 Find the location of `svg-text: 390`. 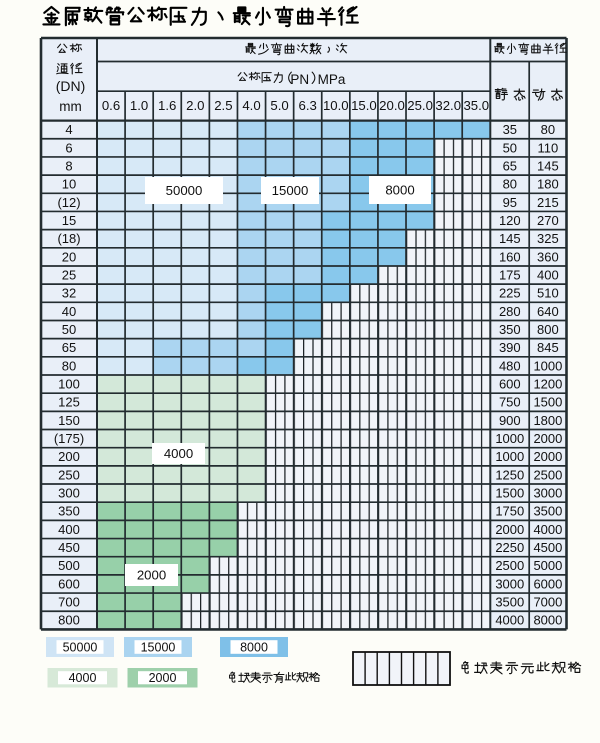

svg-text: 390 is located at coordinates (510, 347).